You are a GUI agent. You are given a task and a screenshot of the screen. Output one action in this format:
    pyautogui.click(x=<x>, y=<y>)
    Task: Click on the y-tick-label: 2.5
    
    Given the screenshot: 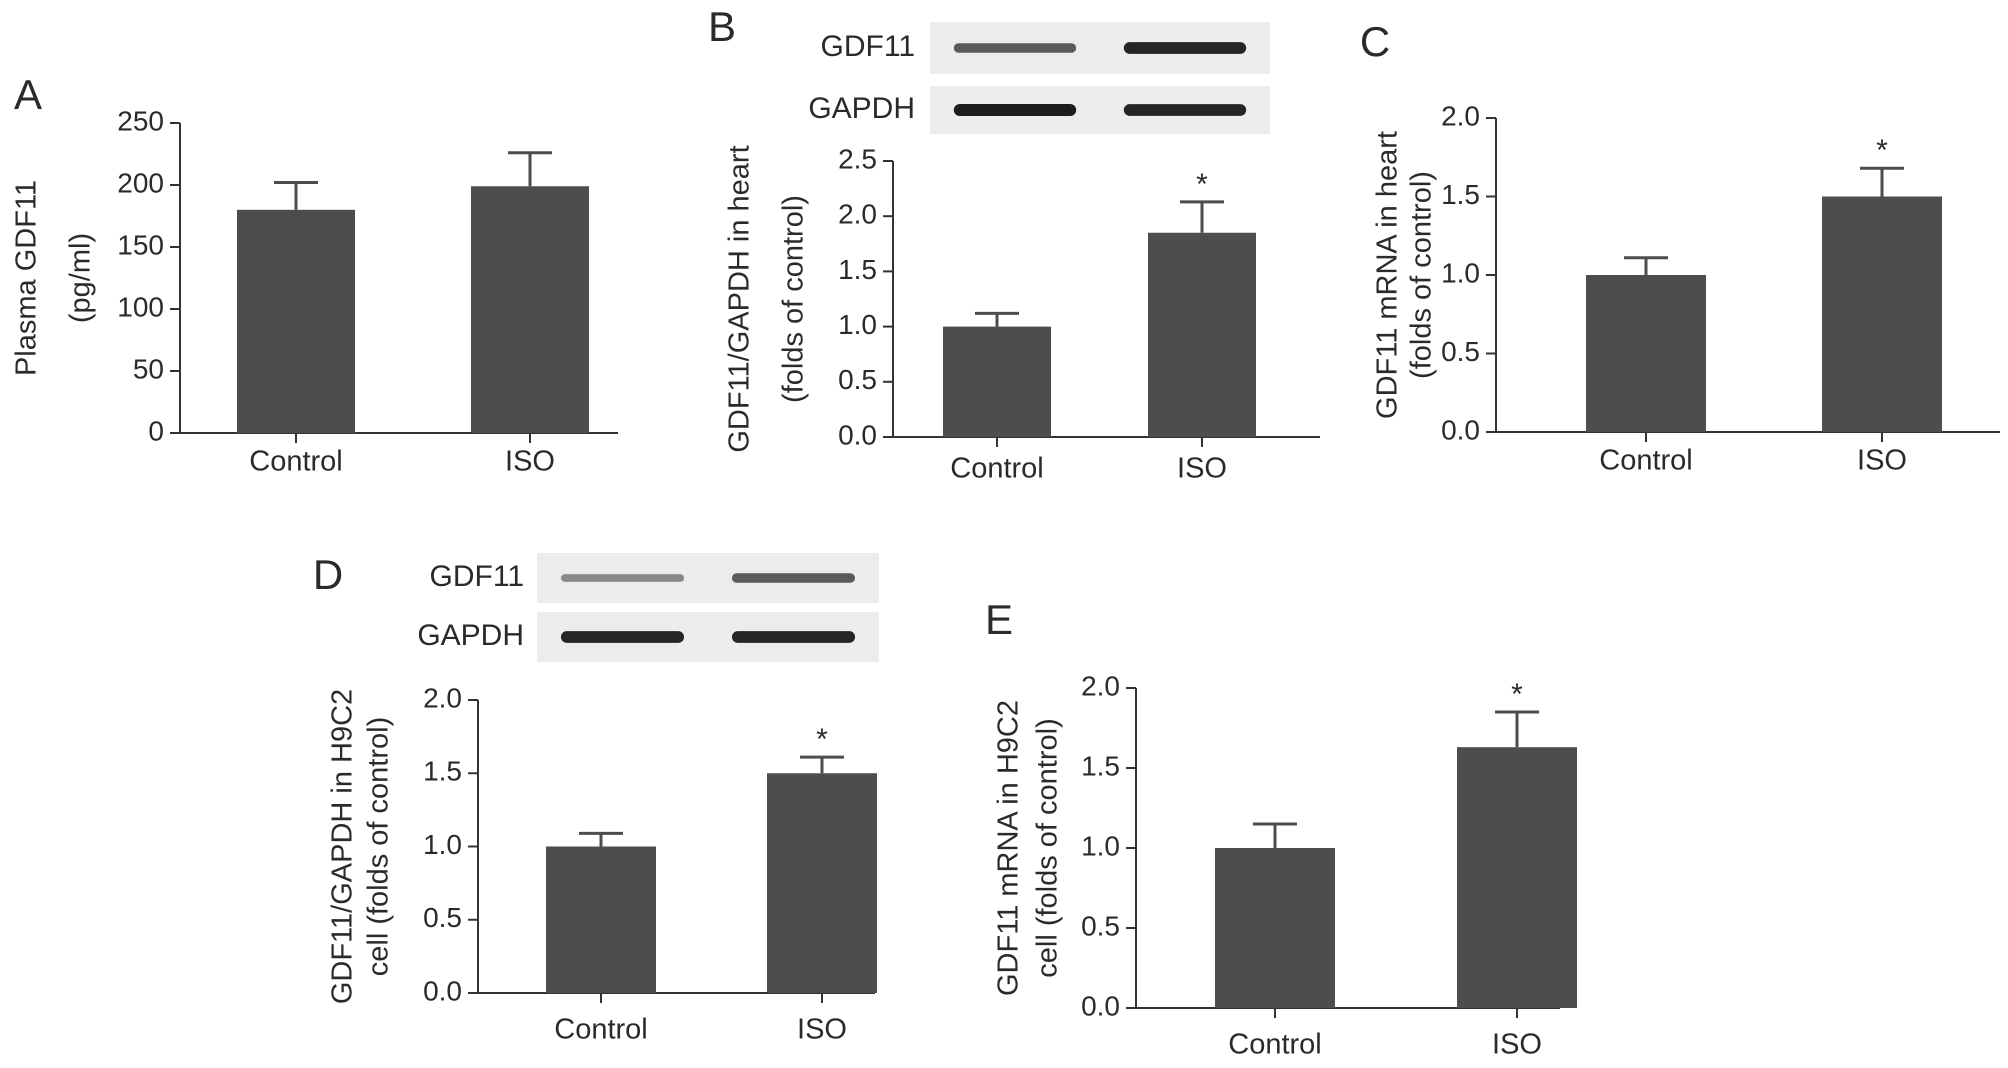 What is the action you would take?
    pyautogui.click(x=857, y=158)
    